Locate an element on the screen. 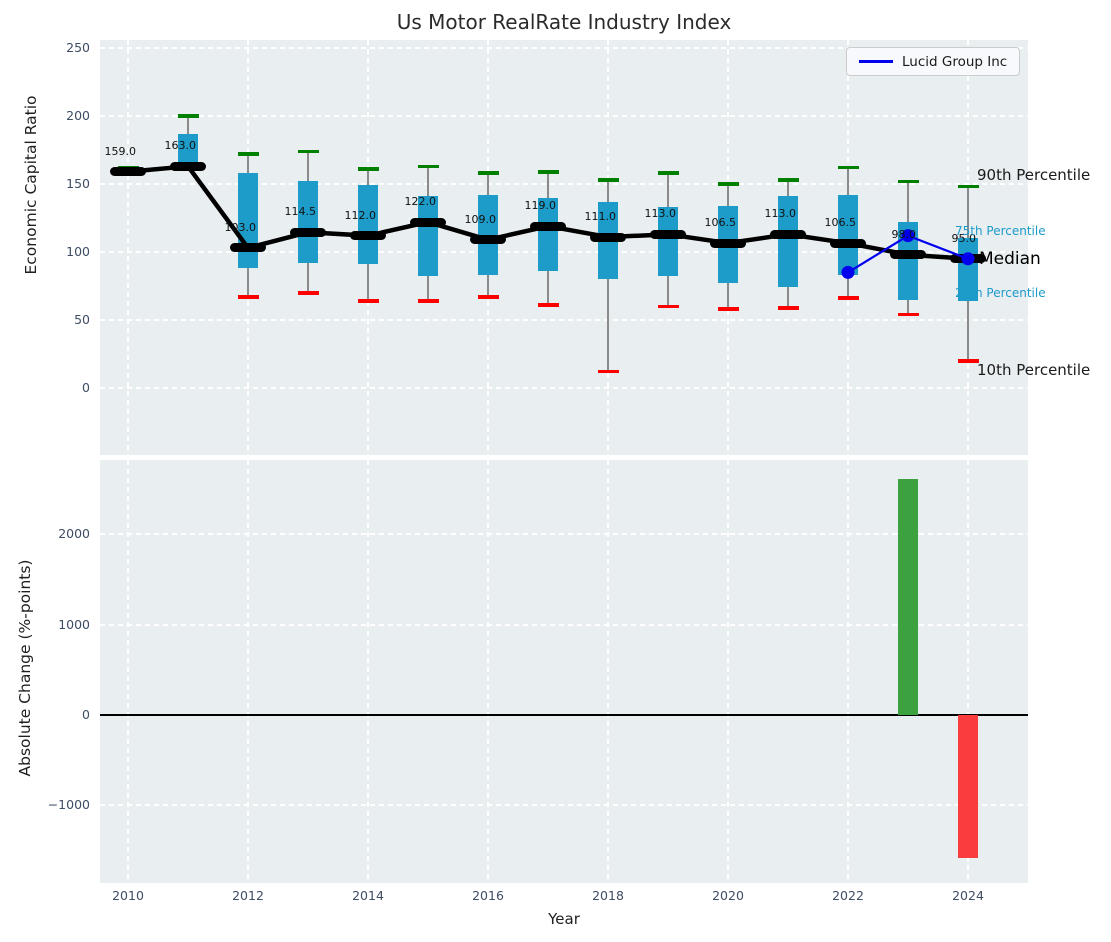 The width and height of the screenshot is (1111, 942). cap-10th-2015 is located at coordinates (428, 301).